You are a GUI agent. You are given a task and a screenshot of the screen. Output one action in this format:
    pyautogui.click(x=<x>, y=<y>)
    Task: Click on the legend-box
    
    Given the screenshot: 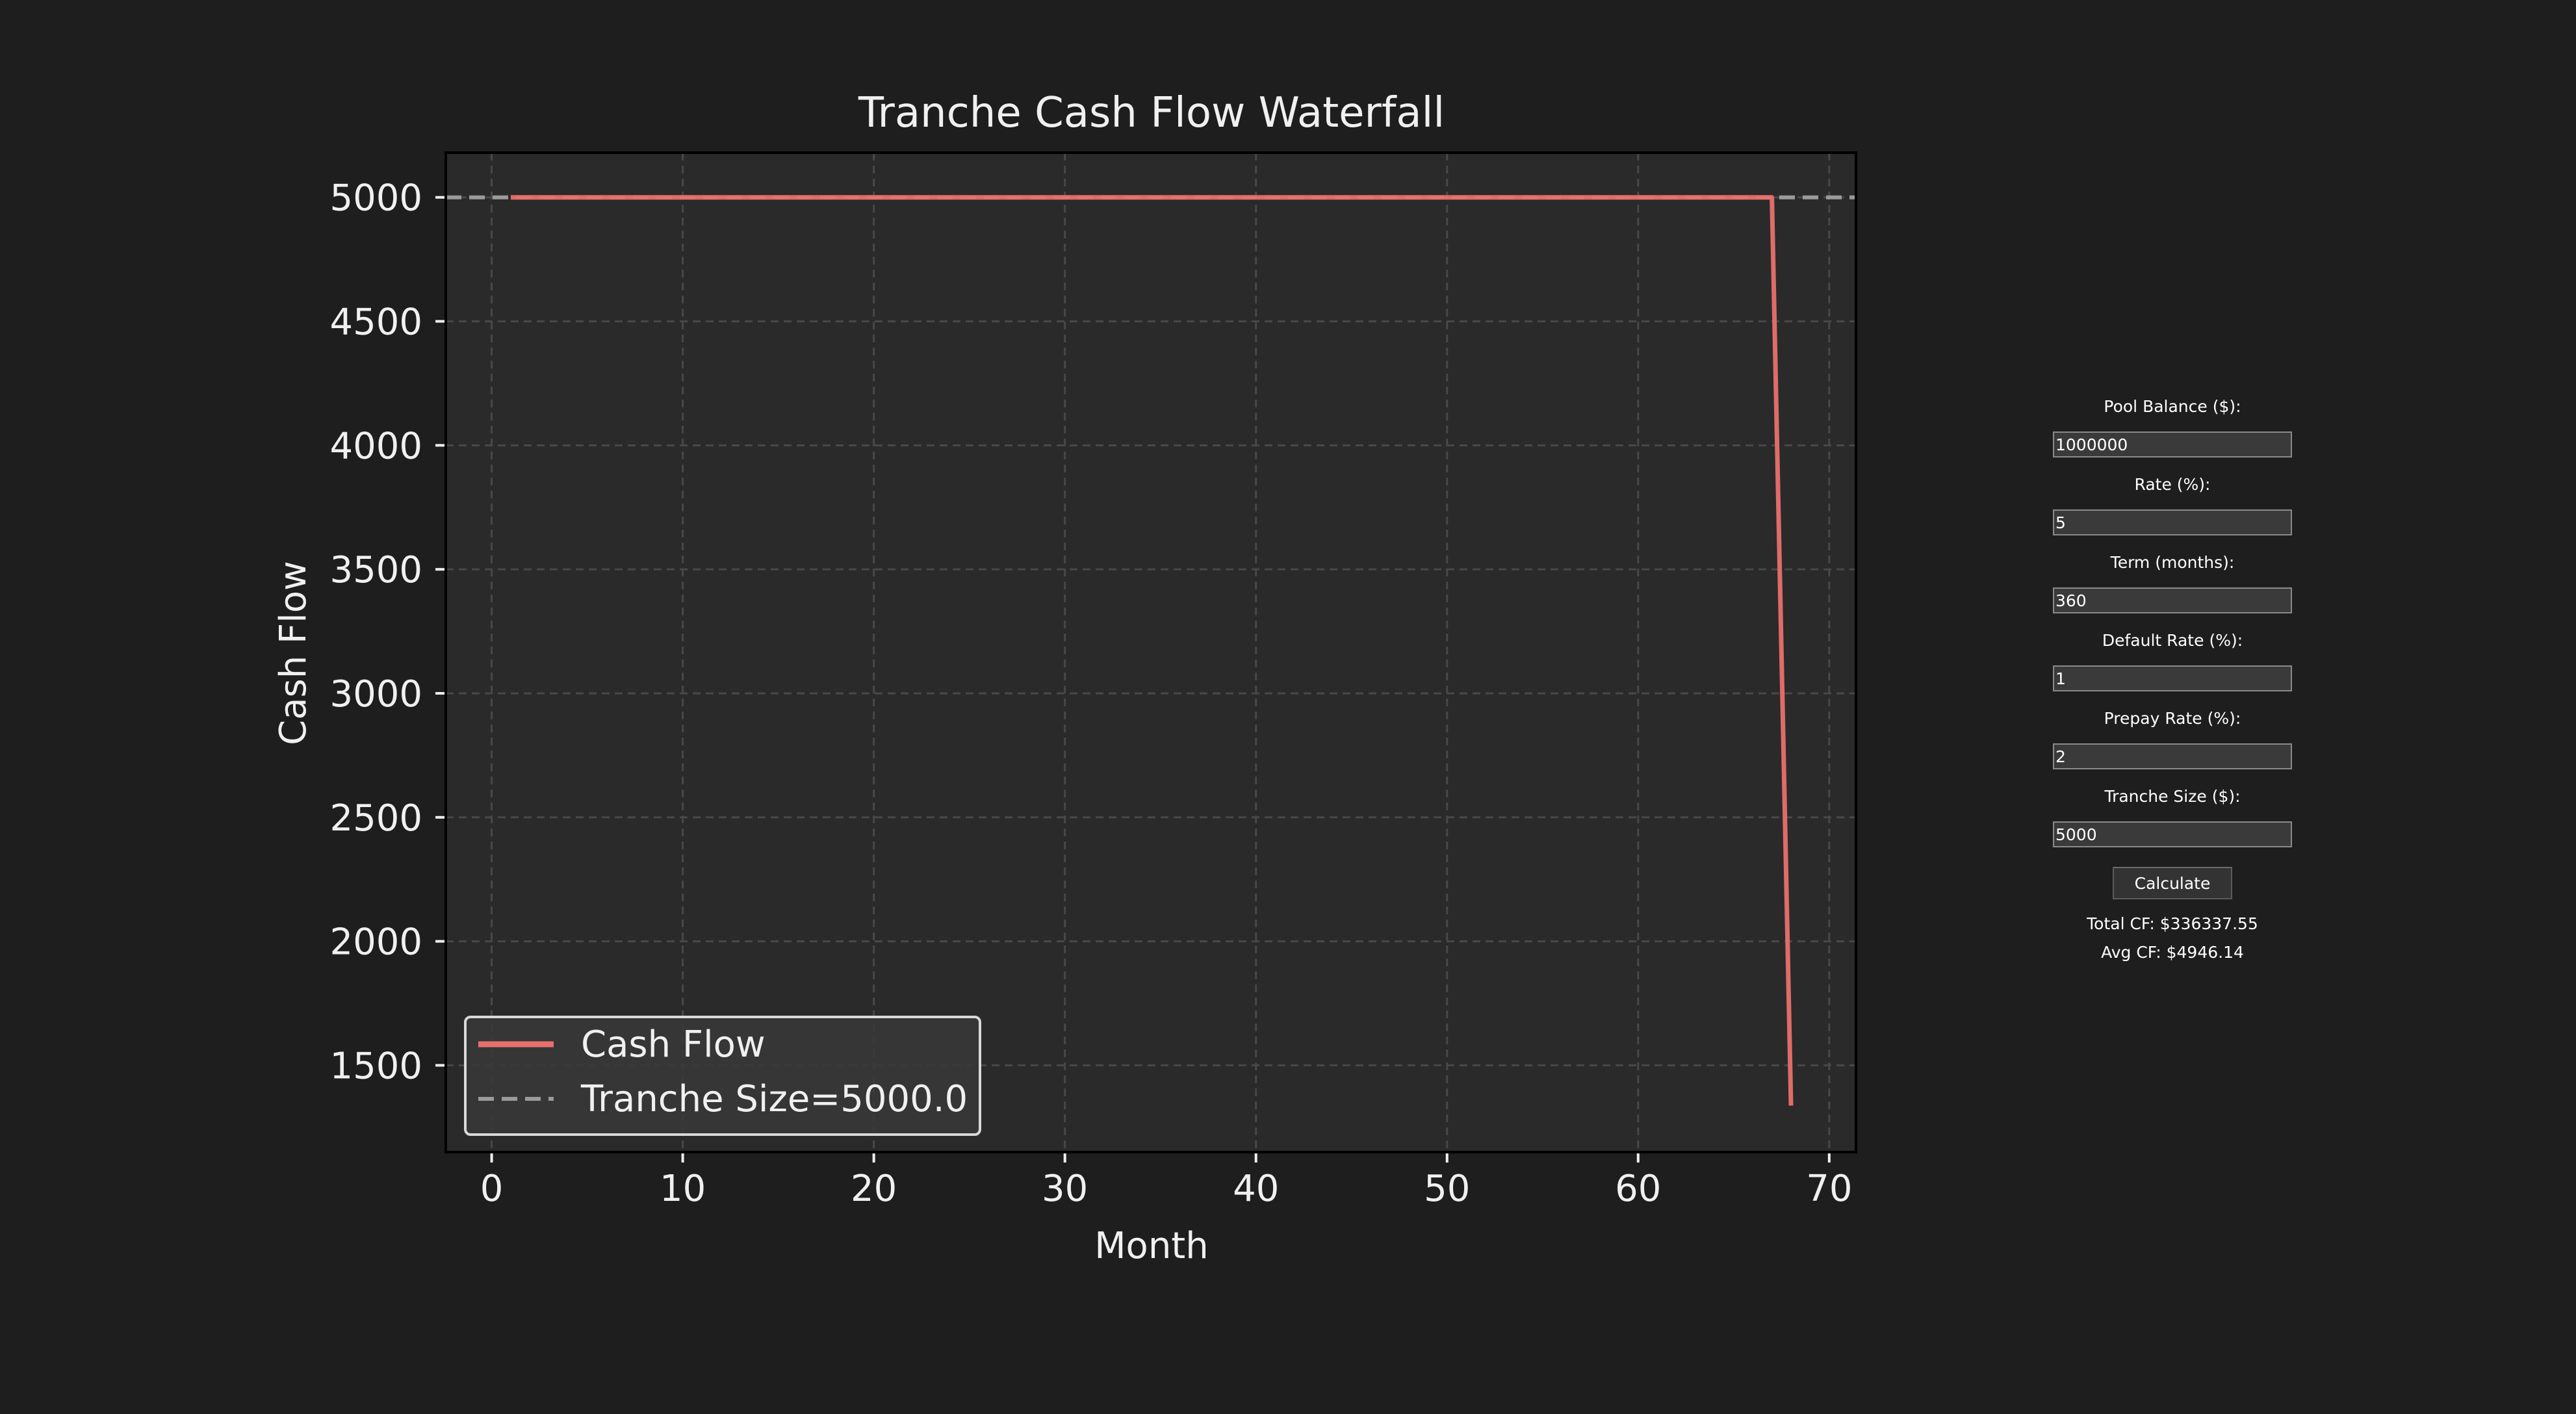 What is the action you would take?
    pyautogui.click(x=722, y=1076)
    